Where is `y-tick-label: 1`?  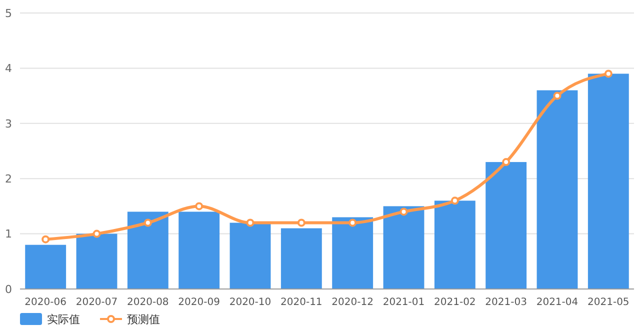 y-tick-label: 1 is located at coordinates (8, 234).